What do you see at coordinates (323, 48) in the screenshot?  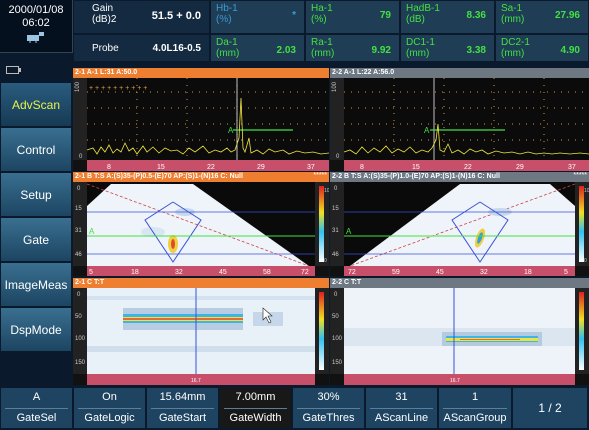 I see `reading-label: Ra-1 (mm)` at bounding box center [323, 48].